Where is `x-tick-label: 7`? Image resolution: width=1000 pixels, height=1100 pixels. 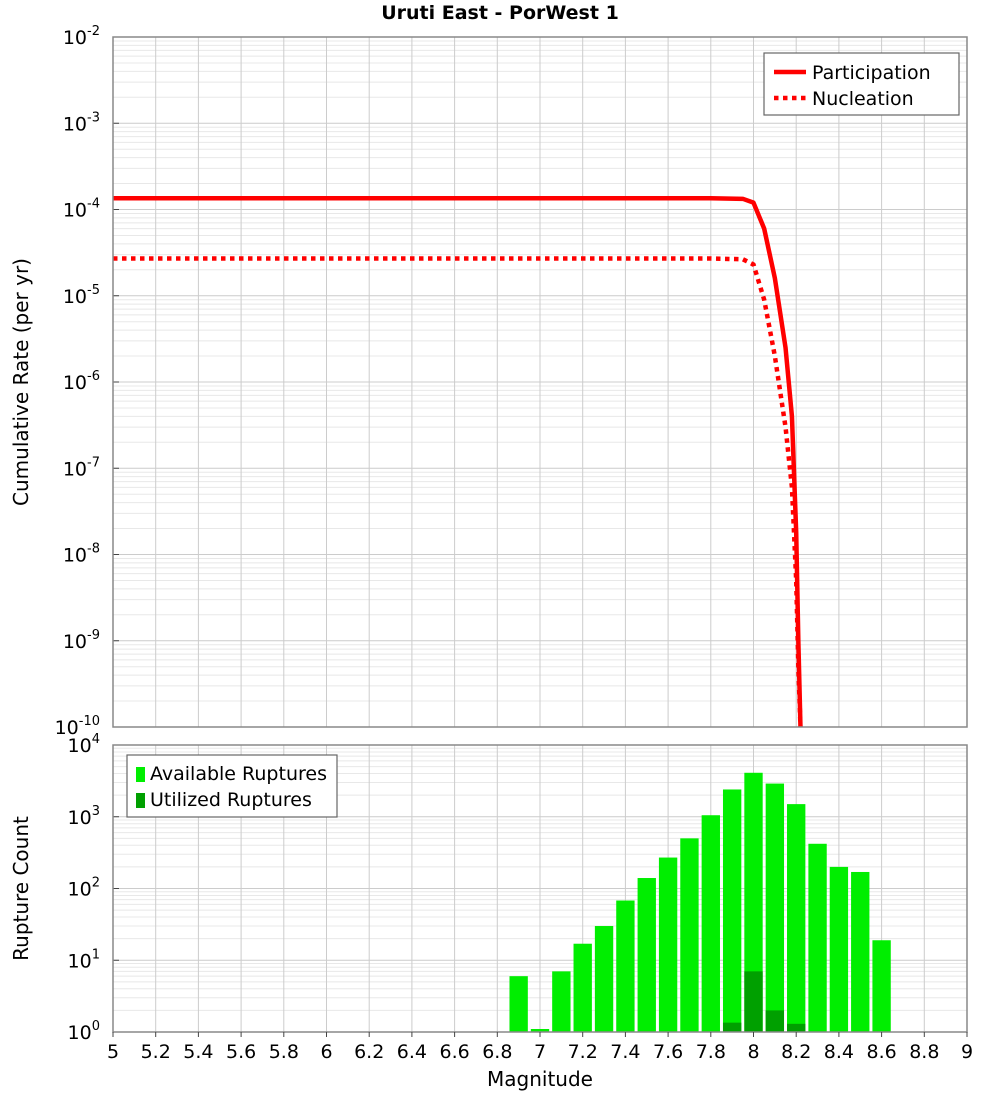
x-tick-label: 7 is located at coordinates (540, 1052).